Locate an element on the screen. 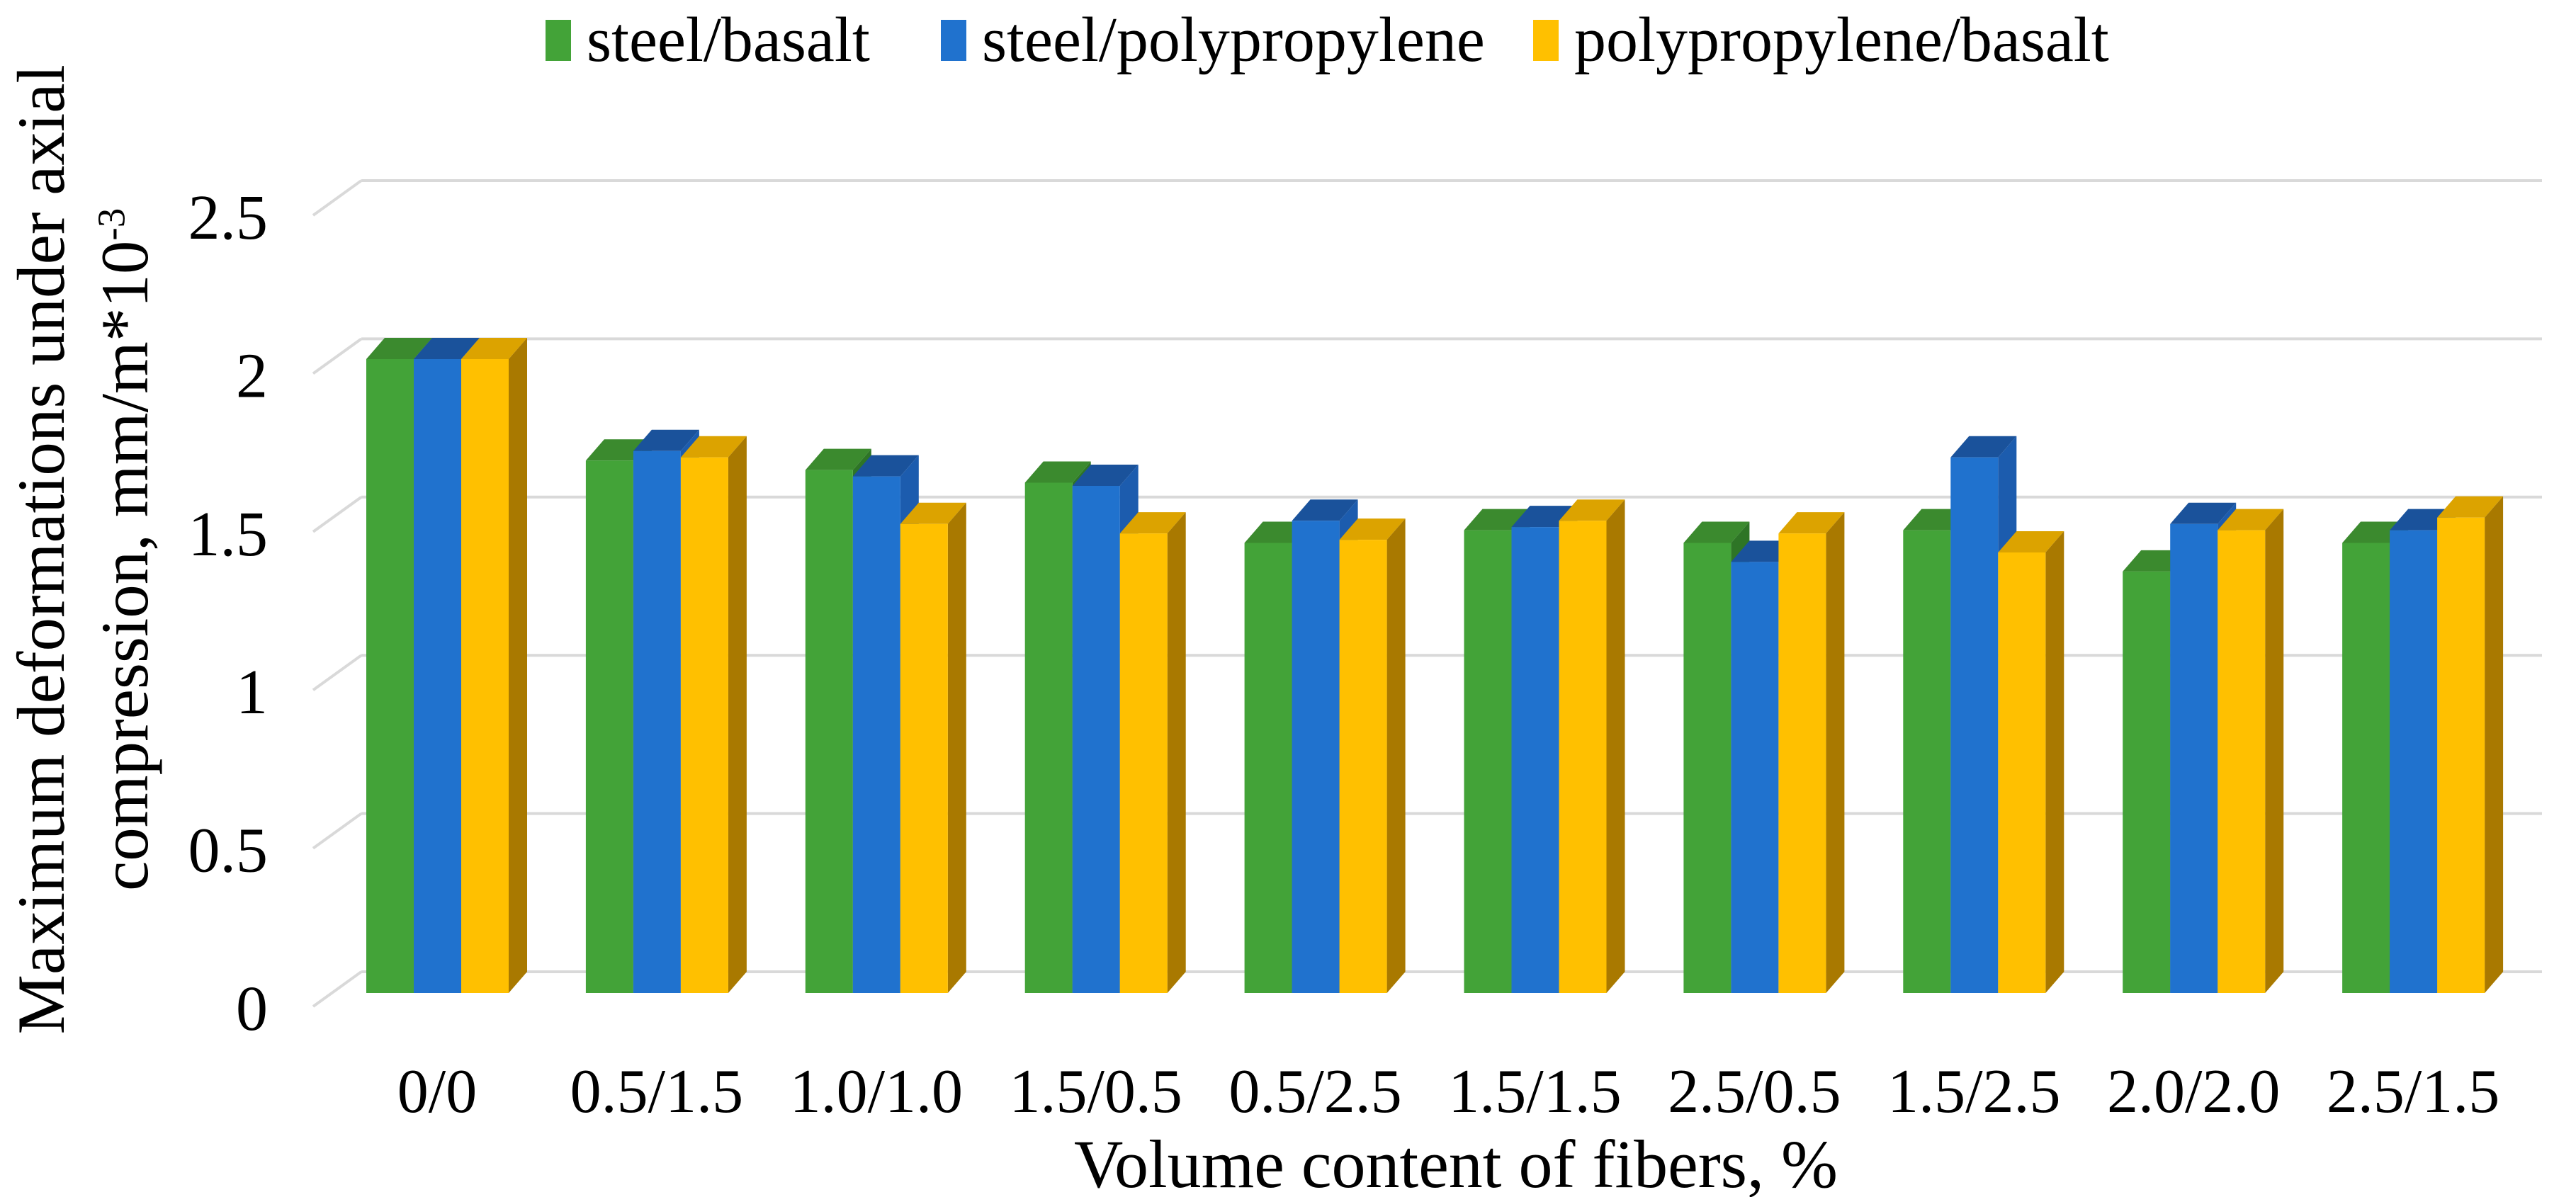 The height and width of the screenshot is (1197, 2576). x-category-label: 1.5/1.5 is located at coordinates (1534, 1091).